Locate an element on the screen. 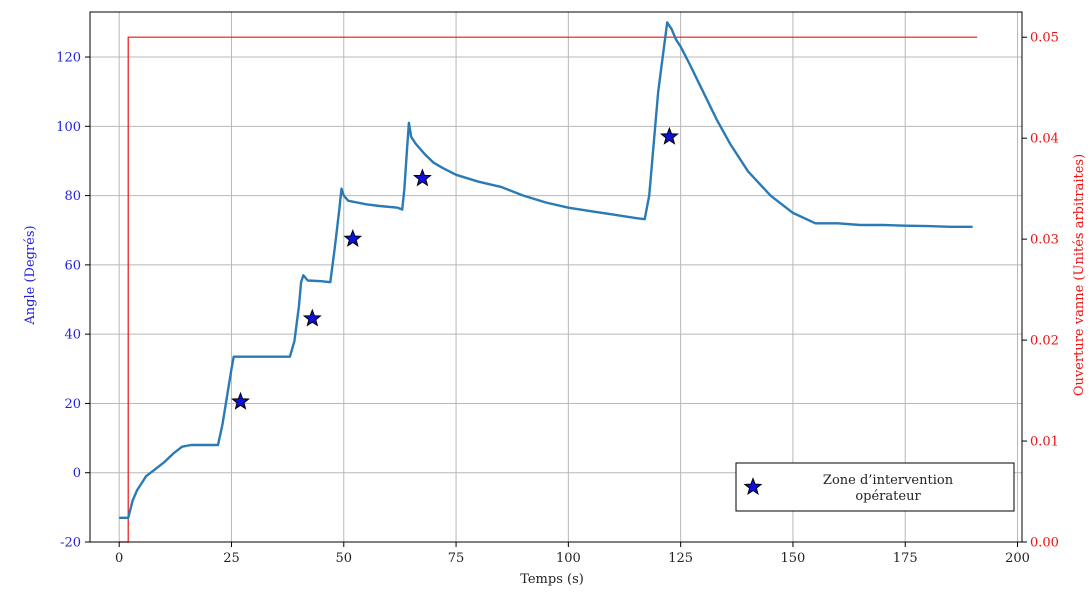 The height and width of the screenshot is (600, 1092). y-left-tick-label: 20 is located at coordinates (72, 404).